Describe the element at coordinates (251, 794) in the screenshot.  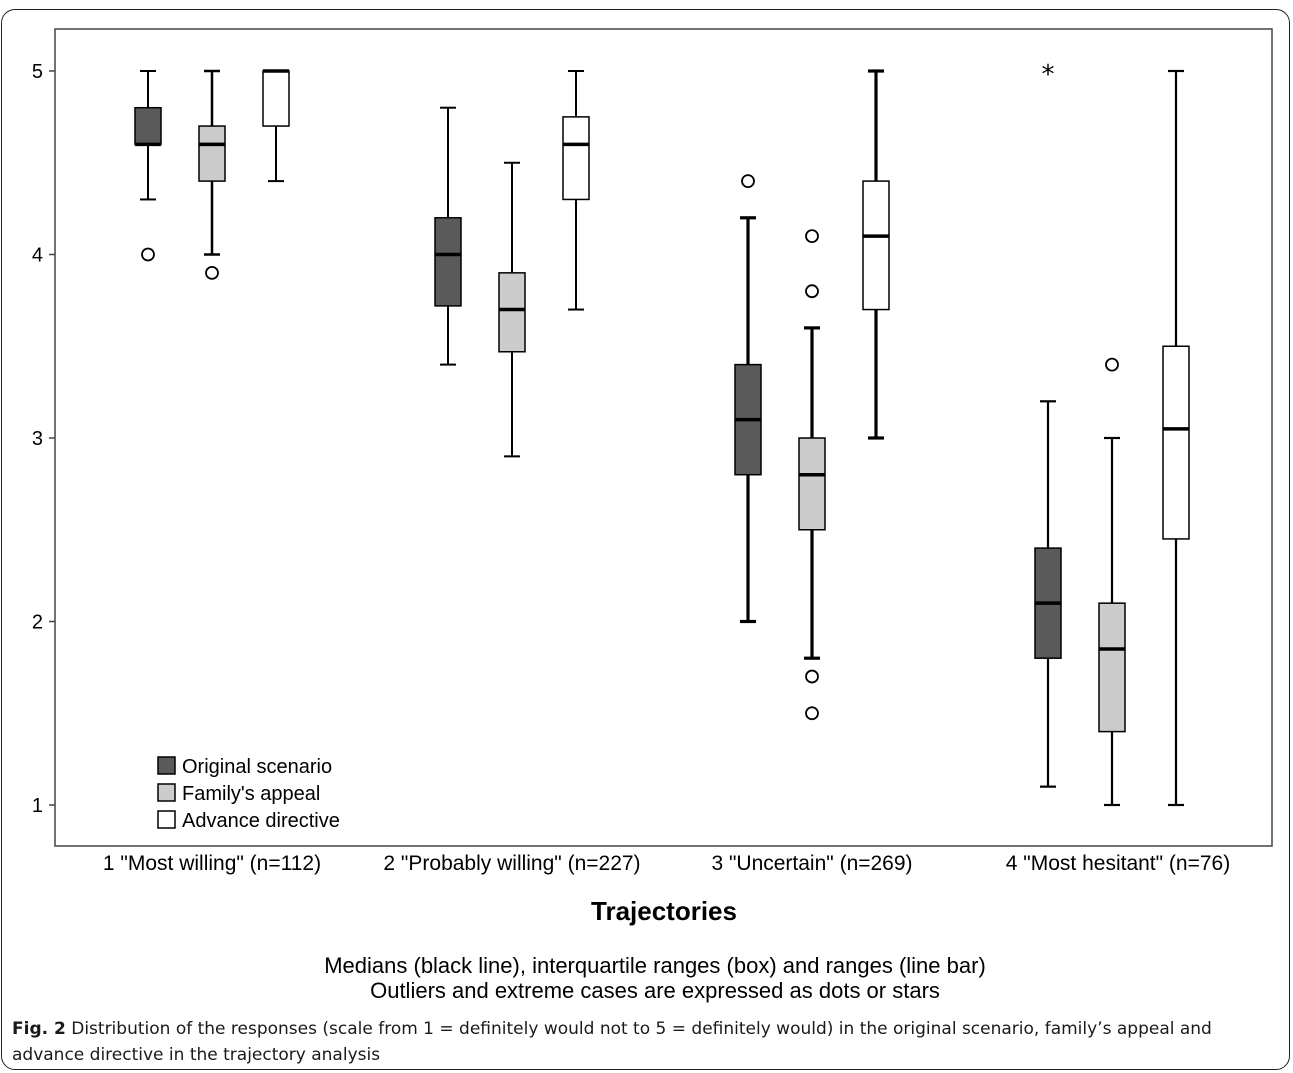
I see `legend-label: Family's appeal` at that location.